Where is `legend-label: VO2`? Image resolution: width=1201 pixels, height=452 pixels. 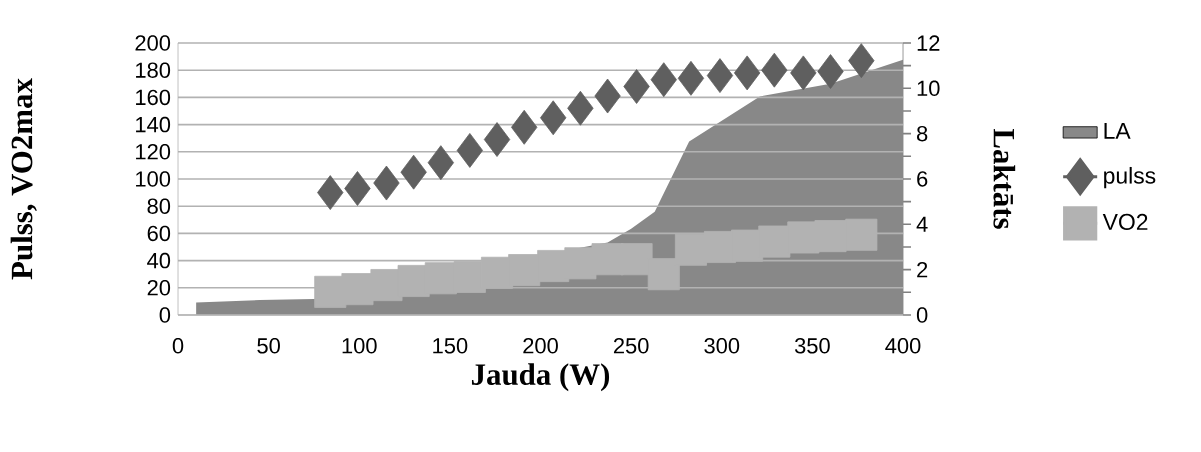 legend-label: VO2 is located at coordinates (1125, 222).